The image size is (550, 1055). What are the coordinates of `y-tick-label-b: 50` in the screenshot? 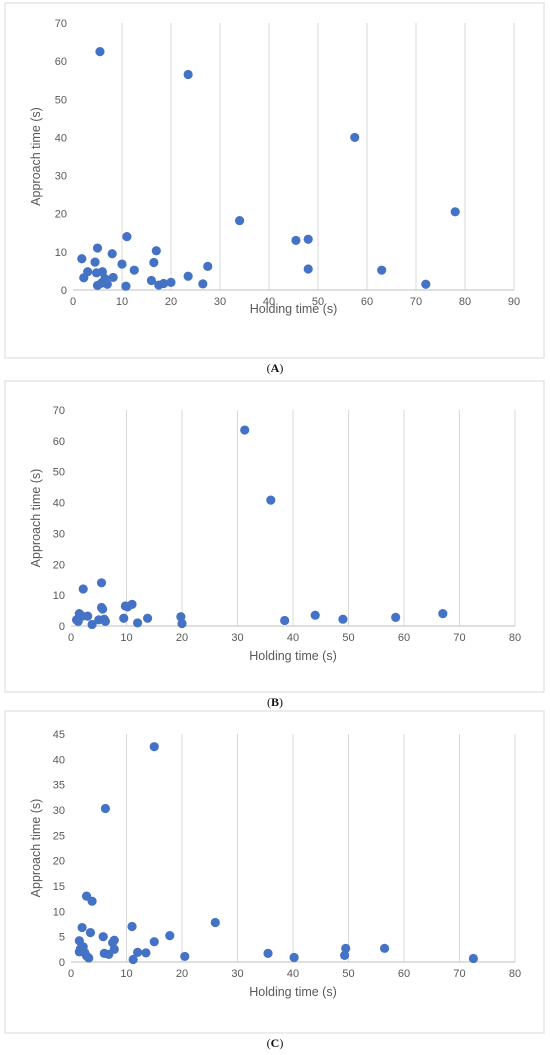 It's located at (59, 473).